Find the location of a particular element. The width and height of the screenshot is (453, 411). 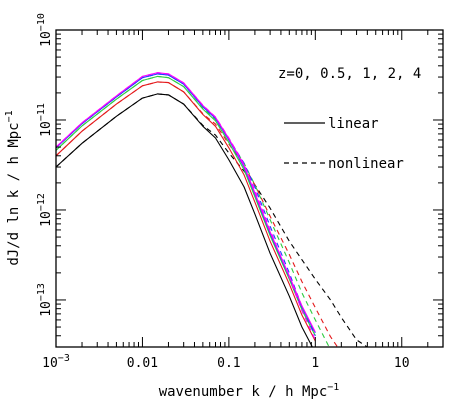

y-tick-label: 10−11 is located at coordinates (45, 120).